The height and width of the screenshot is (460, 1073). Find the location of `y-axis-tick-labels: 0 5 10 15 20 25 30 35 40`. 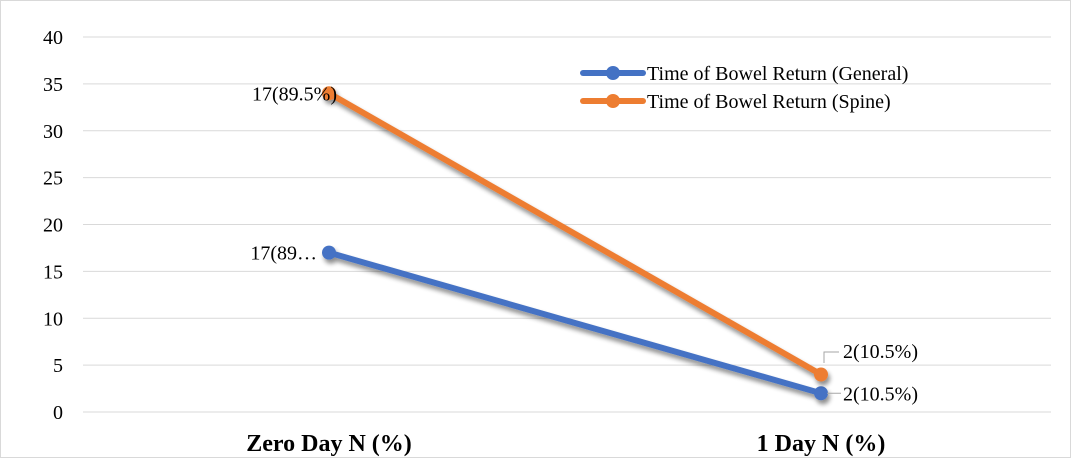

y-axis-tick-labels: 0 5 10 15 20 25 30 35 40 is located at coordinates (53, 225).